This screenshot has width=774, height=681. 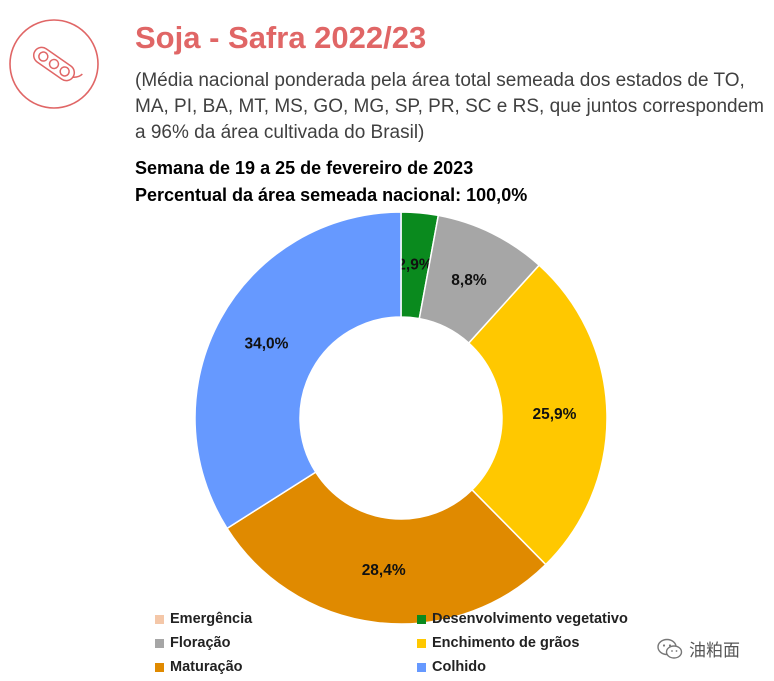 What do you see at coordinates (200, 643) in the screenshot?
I see `legend-label: Floração` at bounding box center [200, 643].